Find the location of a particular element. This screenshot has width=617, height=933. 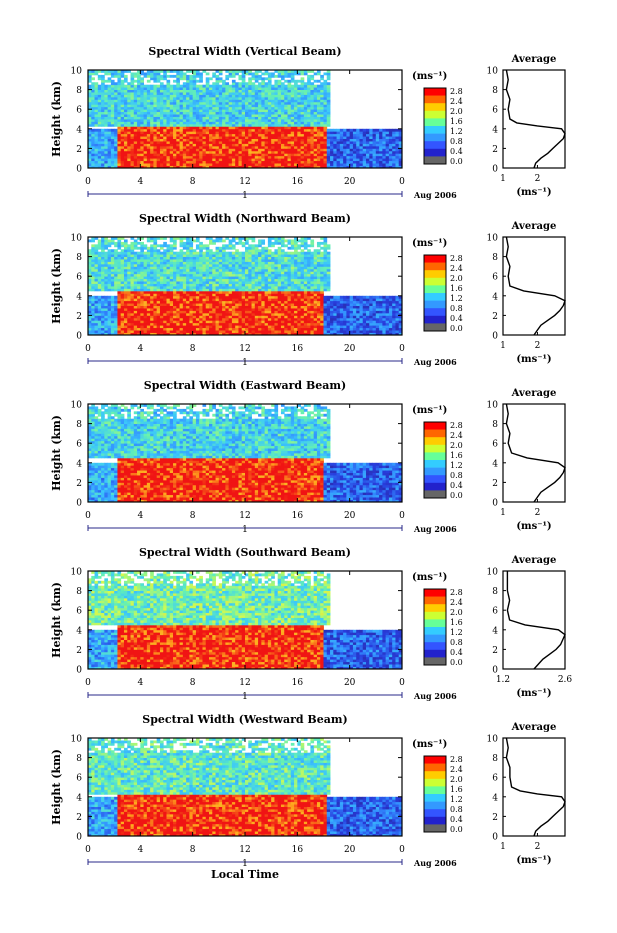

heatmap-cells is located at coordinates (245, 286).